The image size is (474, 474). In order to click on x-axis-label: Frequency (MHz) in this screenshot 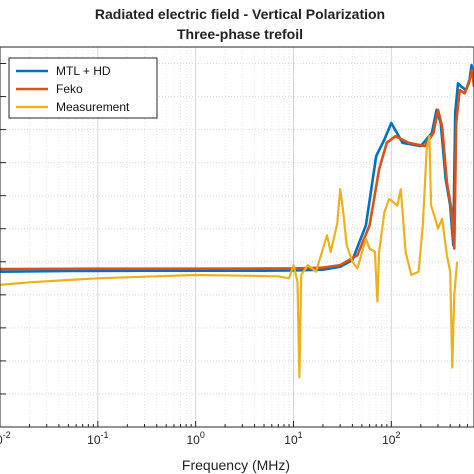, I will do `click(236, 465)`.